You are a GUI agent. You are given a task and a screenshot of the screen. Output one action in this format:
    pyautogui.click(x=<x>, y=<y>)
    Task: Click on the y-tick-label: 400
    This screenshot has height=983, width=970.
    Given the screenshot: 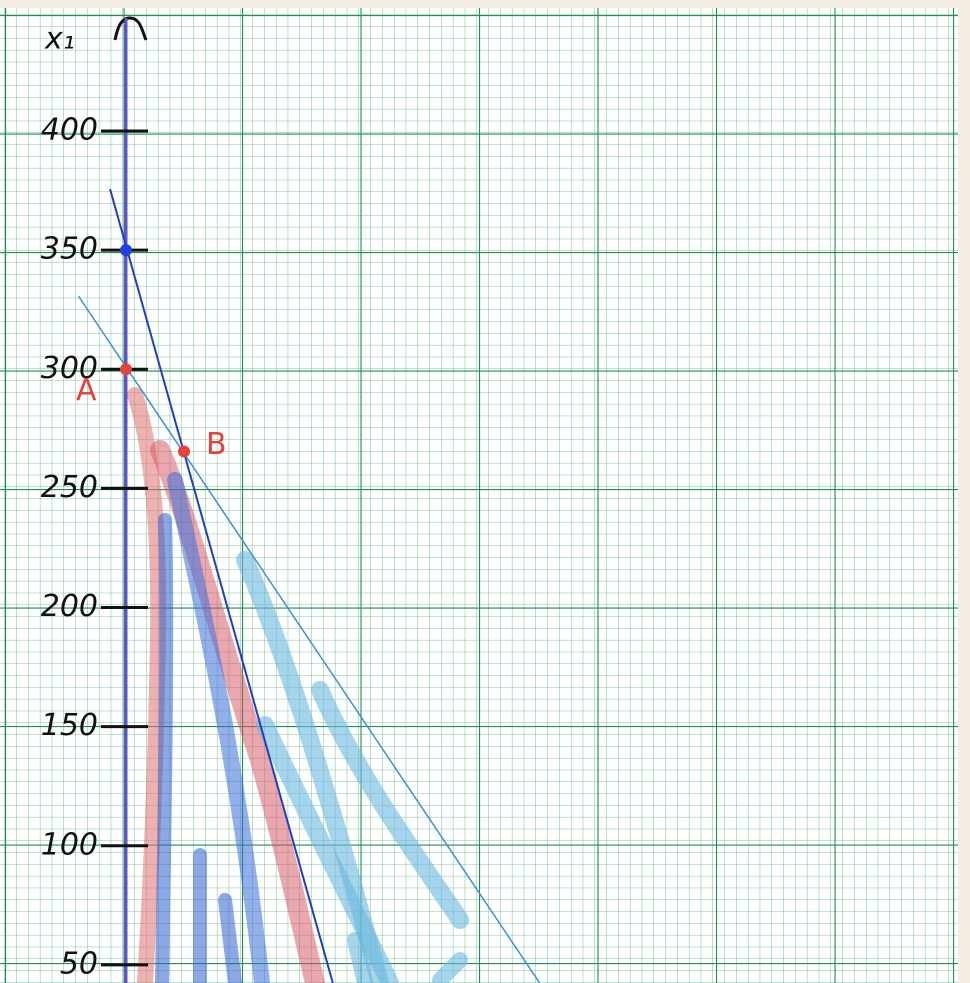 What is the action you would take?
    pyautogui.click(x=69, y=130)
    